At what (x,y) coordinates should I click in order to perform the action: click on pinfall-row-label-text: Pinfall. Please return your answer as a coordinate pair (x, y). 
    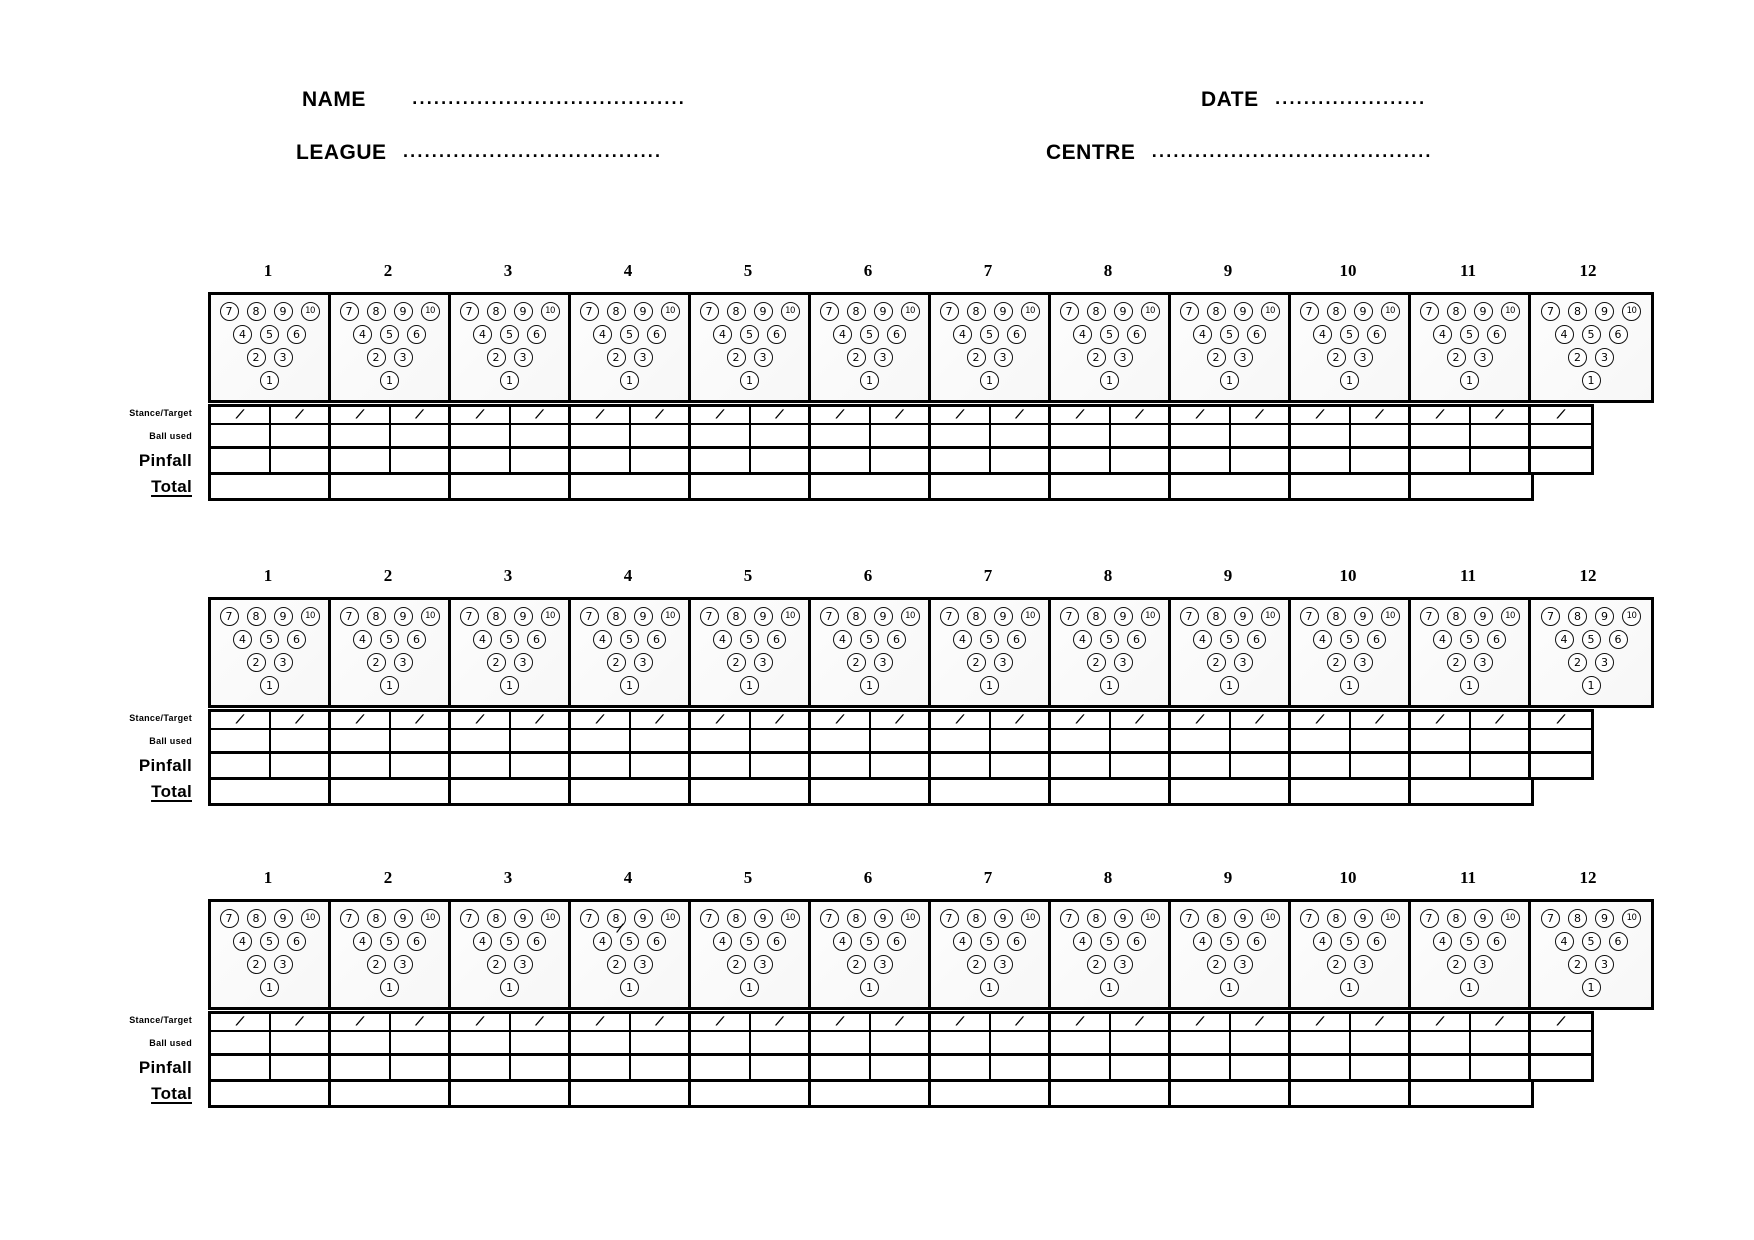
    Looking at the image, I should click on (165, 765).